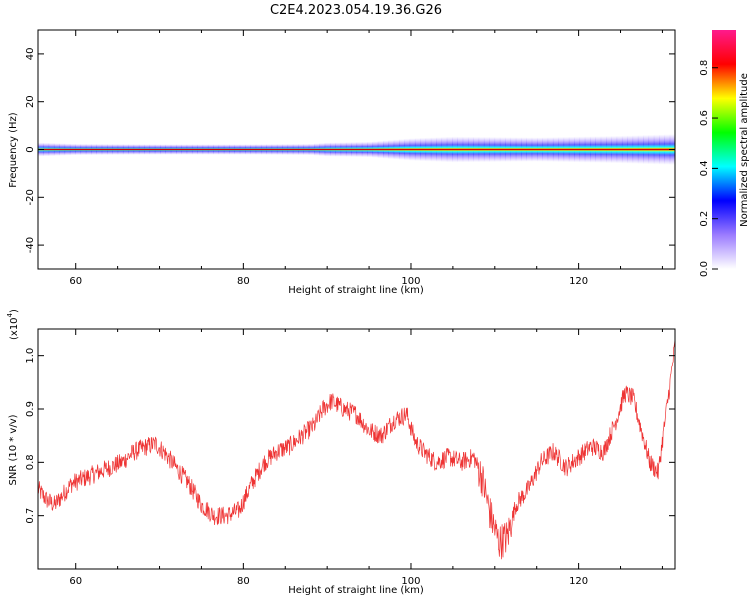 The width and height of the screenshot is (750, 600). I want to click on colorbar-gradient, so click(724, 149).